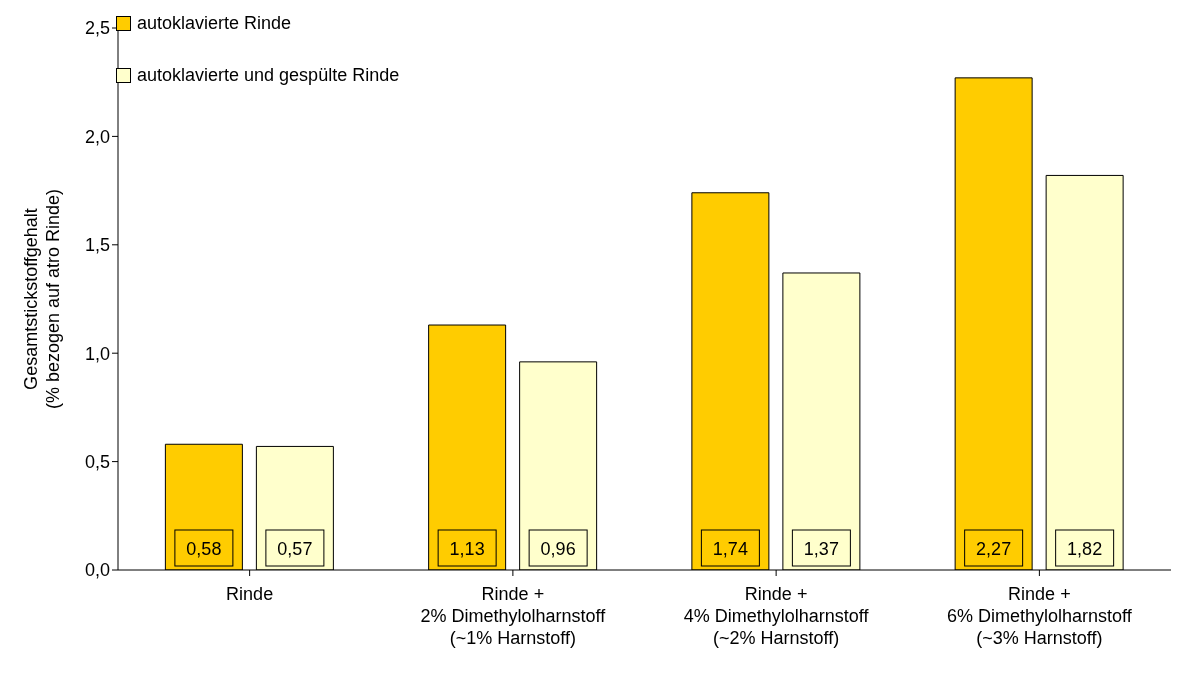  Describe the element at coordinates (295, 549) in the screenshot. I see `data-label: 0,57` at that location.